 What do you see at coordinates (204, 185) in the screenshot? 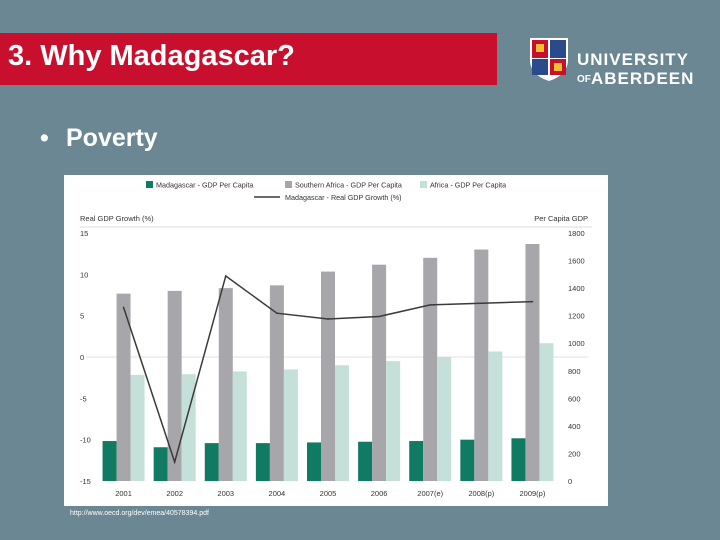
I see `legend-label: Madagascar - GDP Per Capita` at bounding box center [204, 185].